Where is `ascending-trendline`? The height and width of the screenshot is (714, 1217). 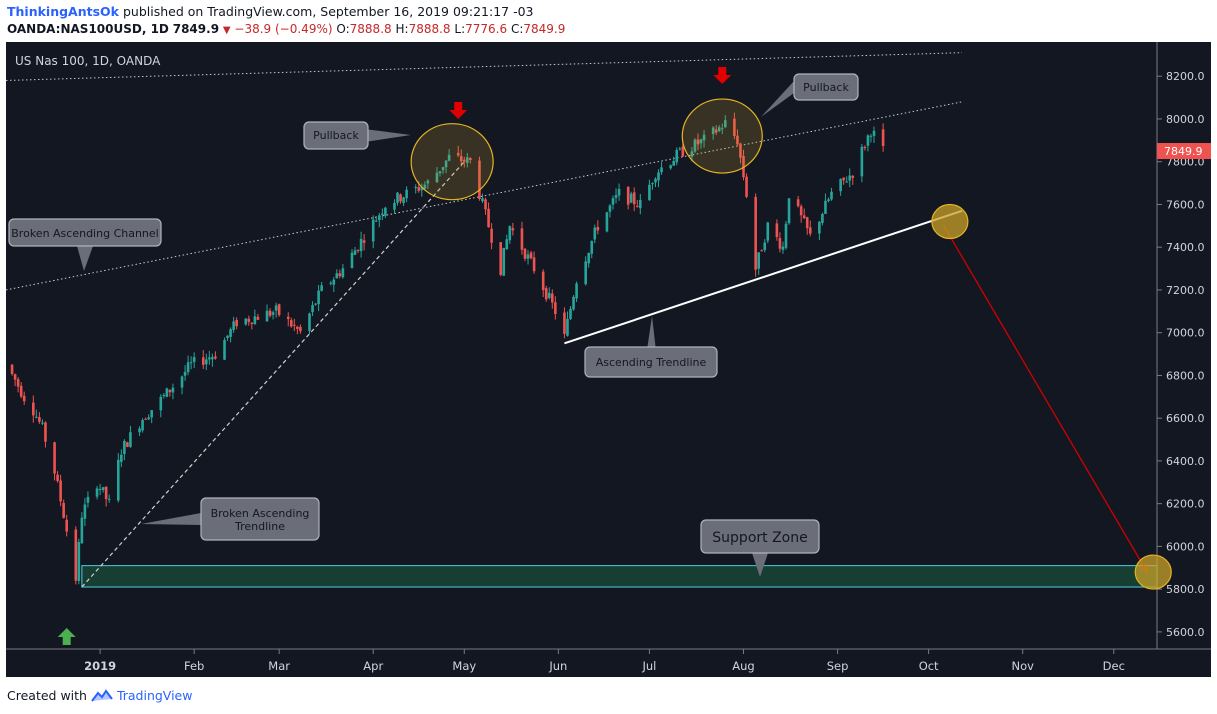
ascending-trendline is located at coordinates (763, 277).